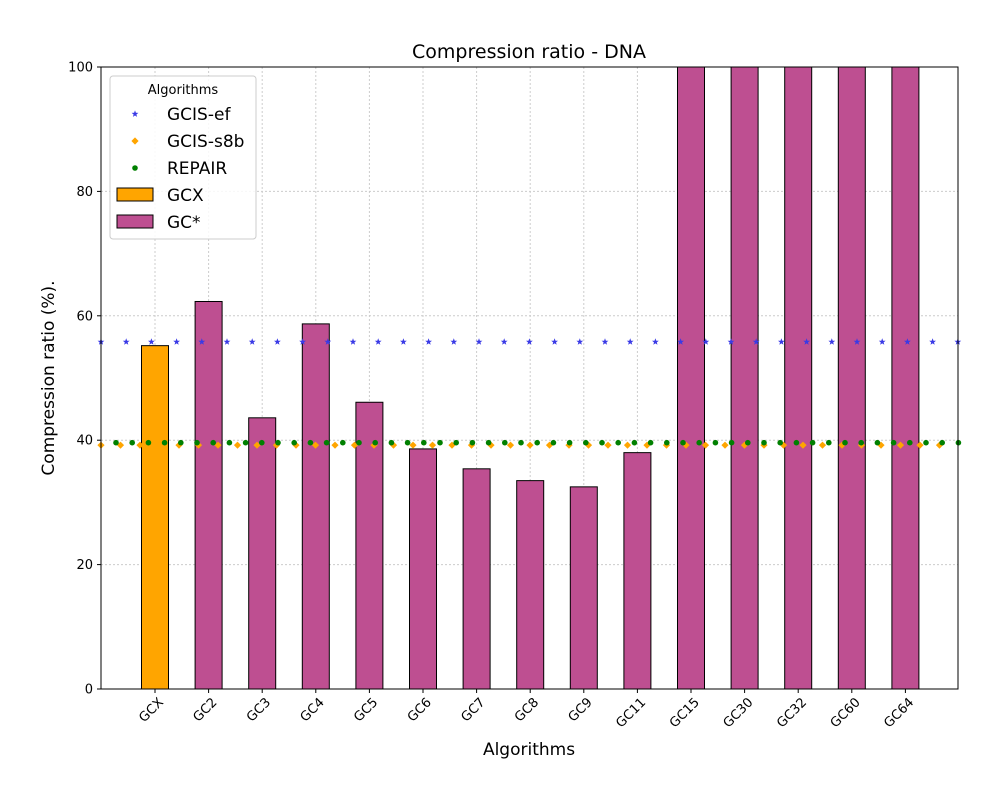 Image resolution: width=1000 pixels, height=800 pixels. What do you see at coordinates (529, 393) in the screenshot?
I see `reference-markers-layer` at bounding box center [529, 393].